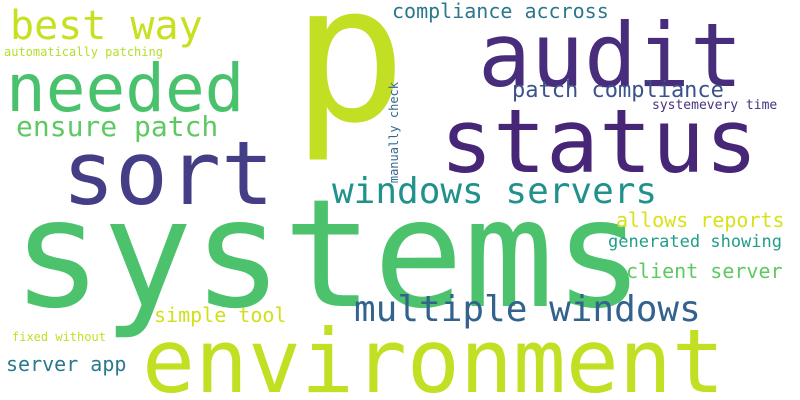  What do you see at coordinates (125, 88) in the screenshot?
I see `word-needed: needed` at bounding box center [125, 88].